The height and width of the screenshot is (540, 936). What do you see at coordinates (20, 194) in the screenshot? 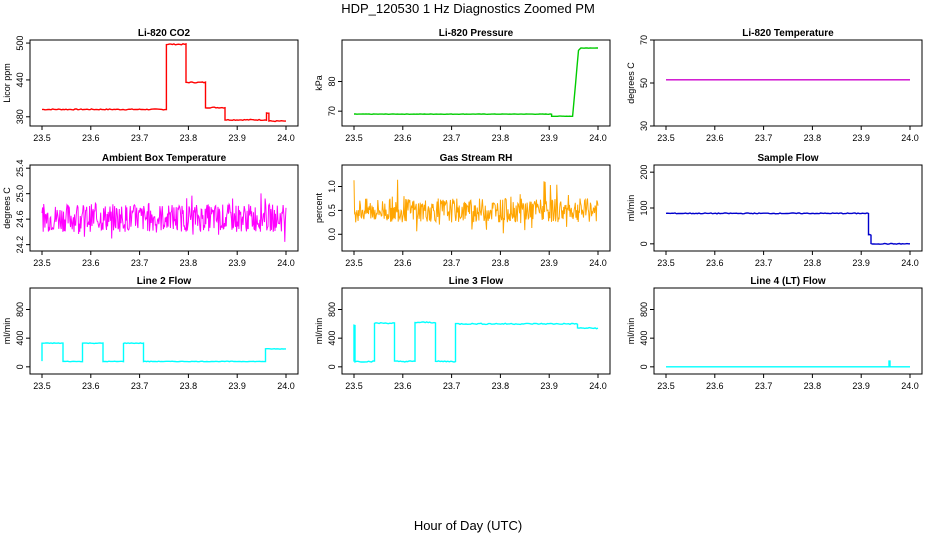
I see `y-tick-label: 25.0` at bounding box center [20, 194].